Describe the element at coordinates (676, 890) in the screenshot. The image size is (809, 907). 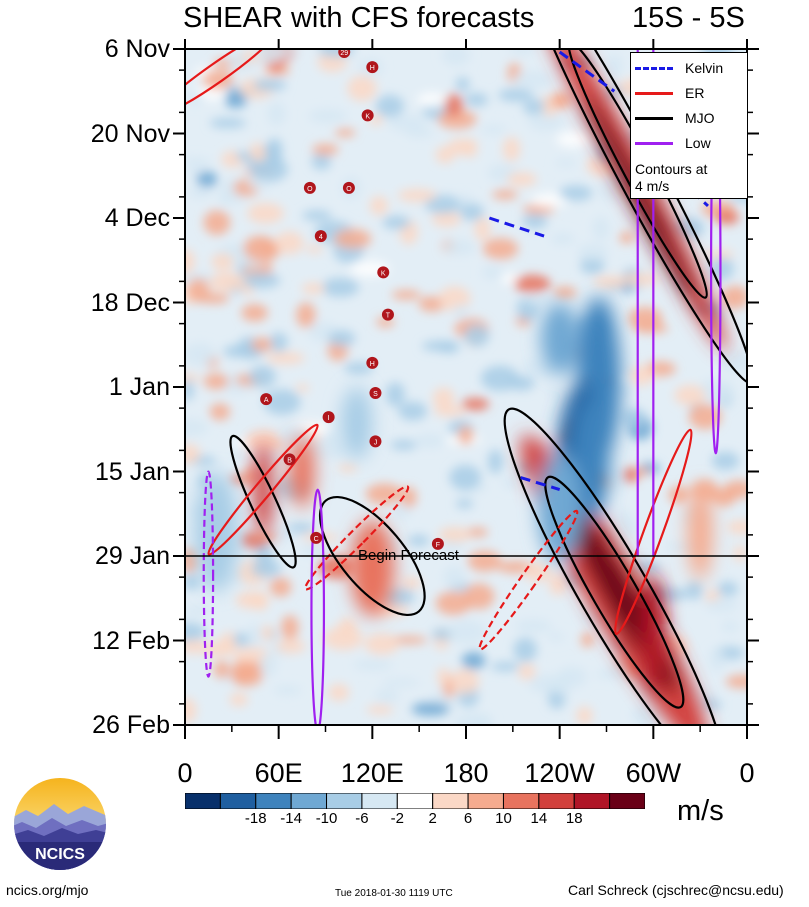
I see `footer-credit: Carl Schreck (cjschrec@ncsu.edu)` at that location.